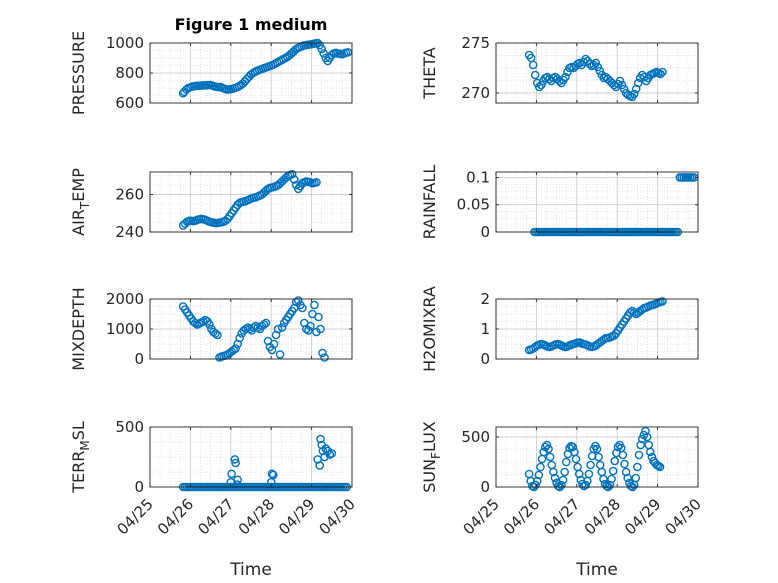  Describe the element at coordinates (129, 427) in the screenshot. I see `y-tick-label: 500` at that location.